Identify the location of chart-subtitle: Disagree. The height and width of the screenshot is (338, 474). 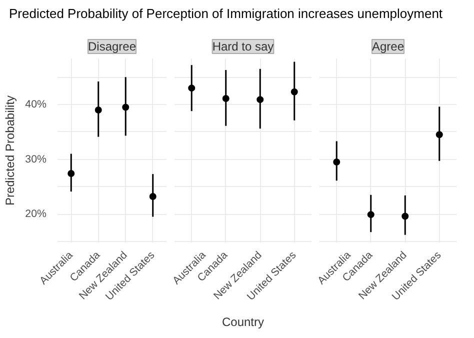
(112, 47).